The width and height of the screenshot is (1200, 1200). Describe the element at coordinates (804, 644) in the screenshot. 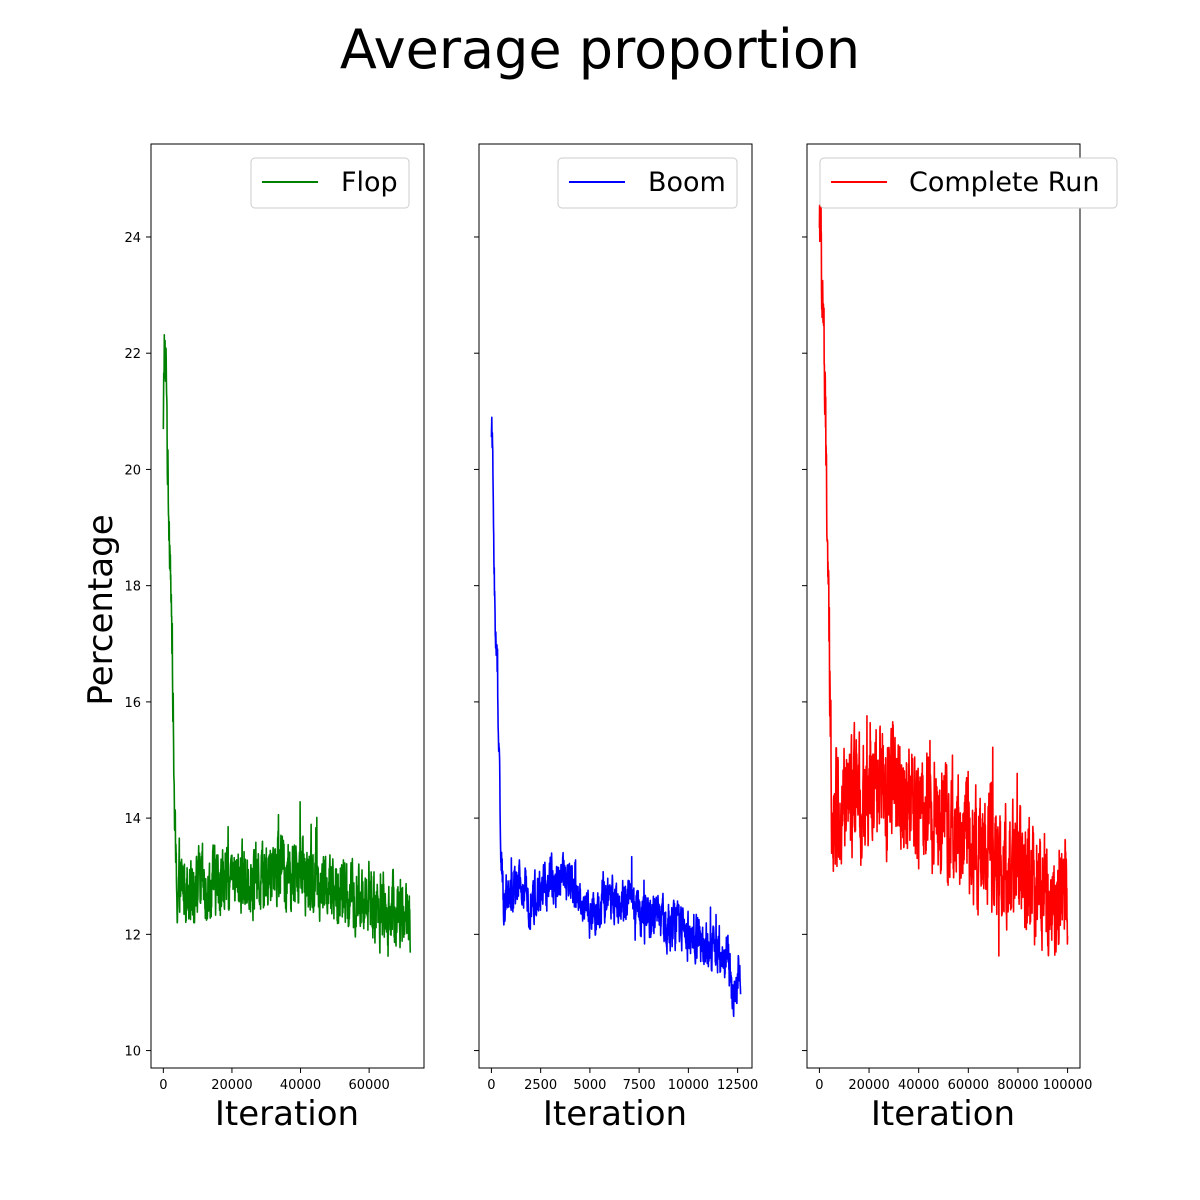

I see `y-ticks-complete-run` at that location.